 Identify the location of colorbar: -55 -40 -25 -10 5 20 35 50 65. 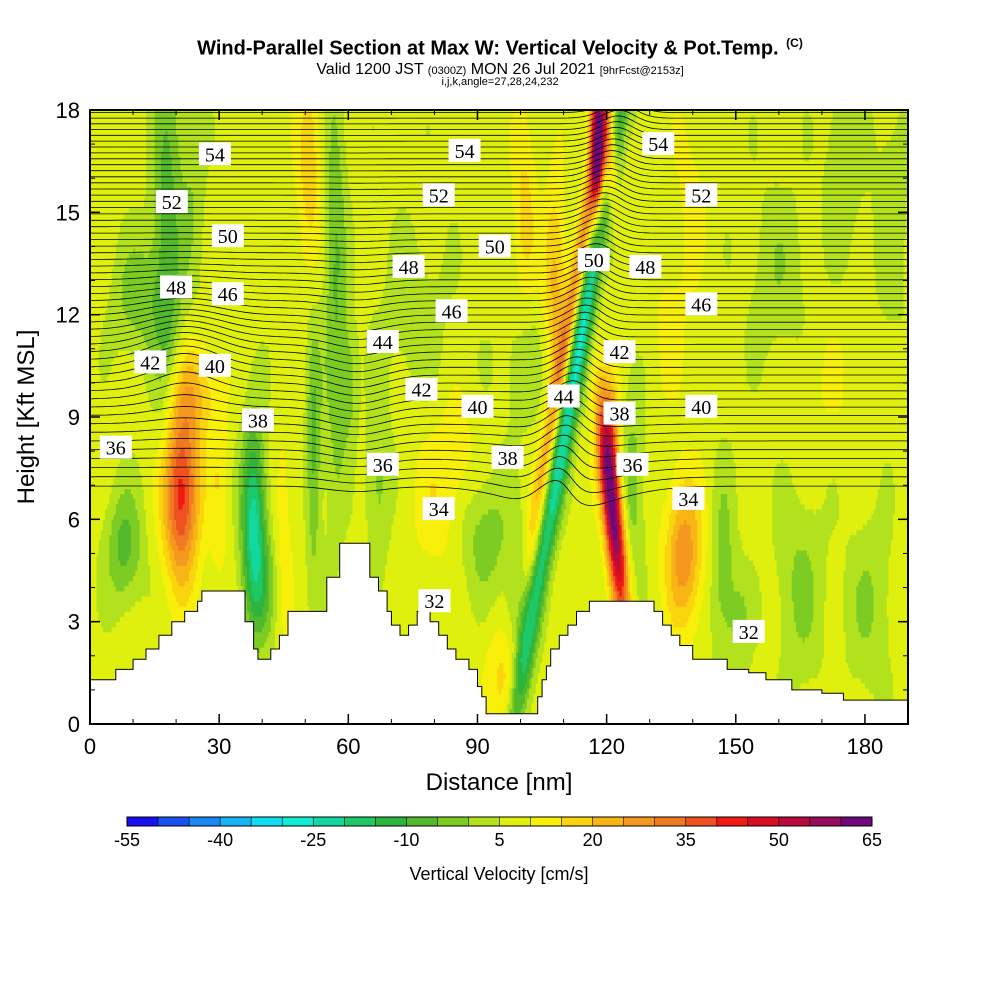
(498, 833).